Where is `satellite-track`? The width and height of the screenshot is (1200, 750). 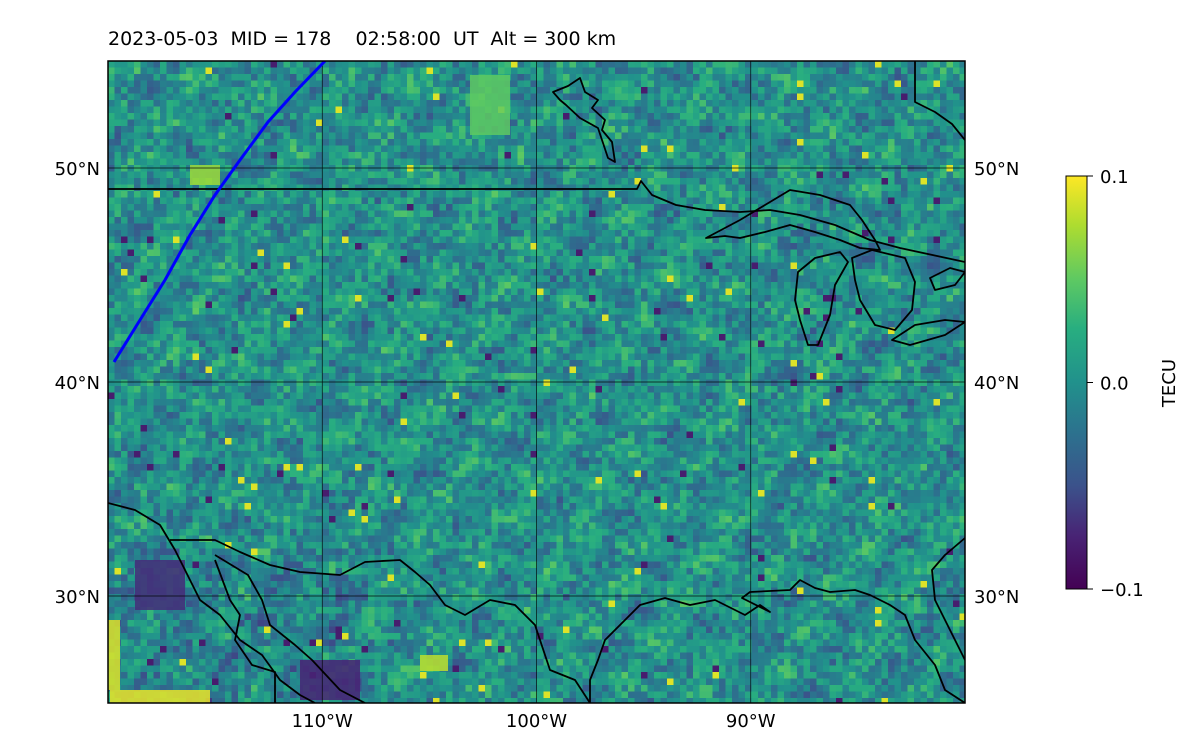
satellite-track is located at coordinates (219, 212).